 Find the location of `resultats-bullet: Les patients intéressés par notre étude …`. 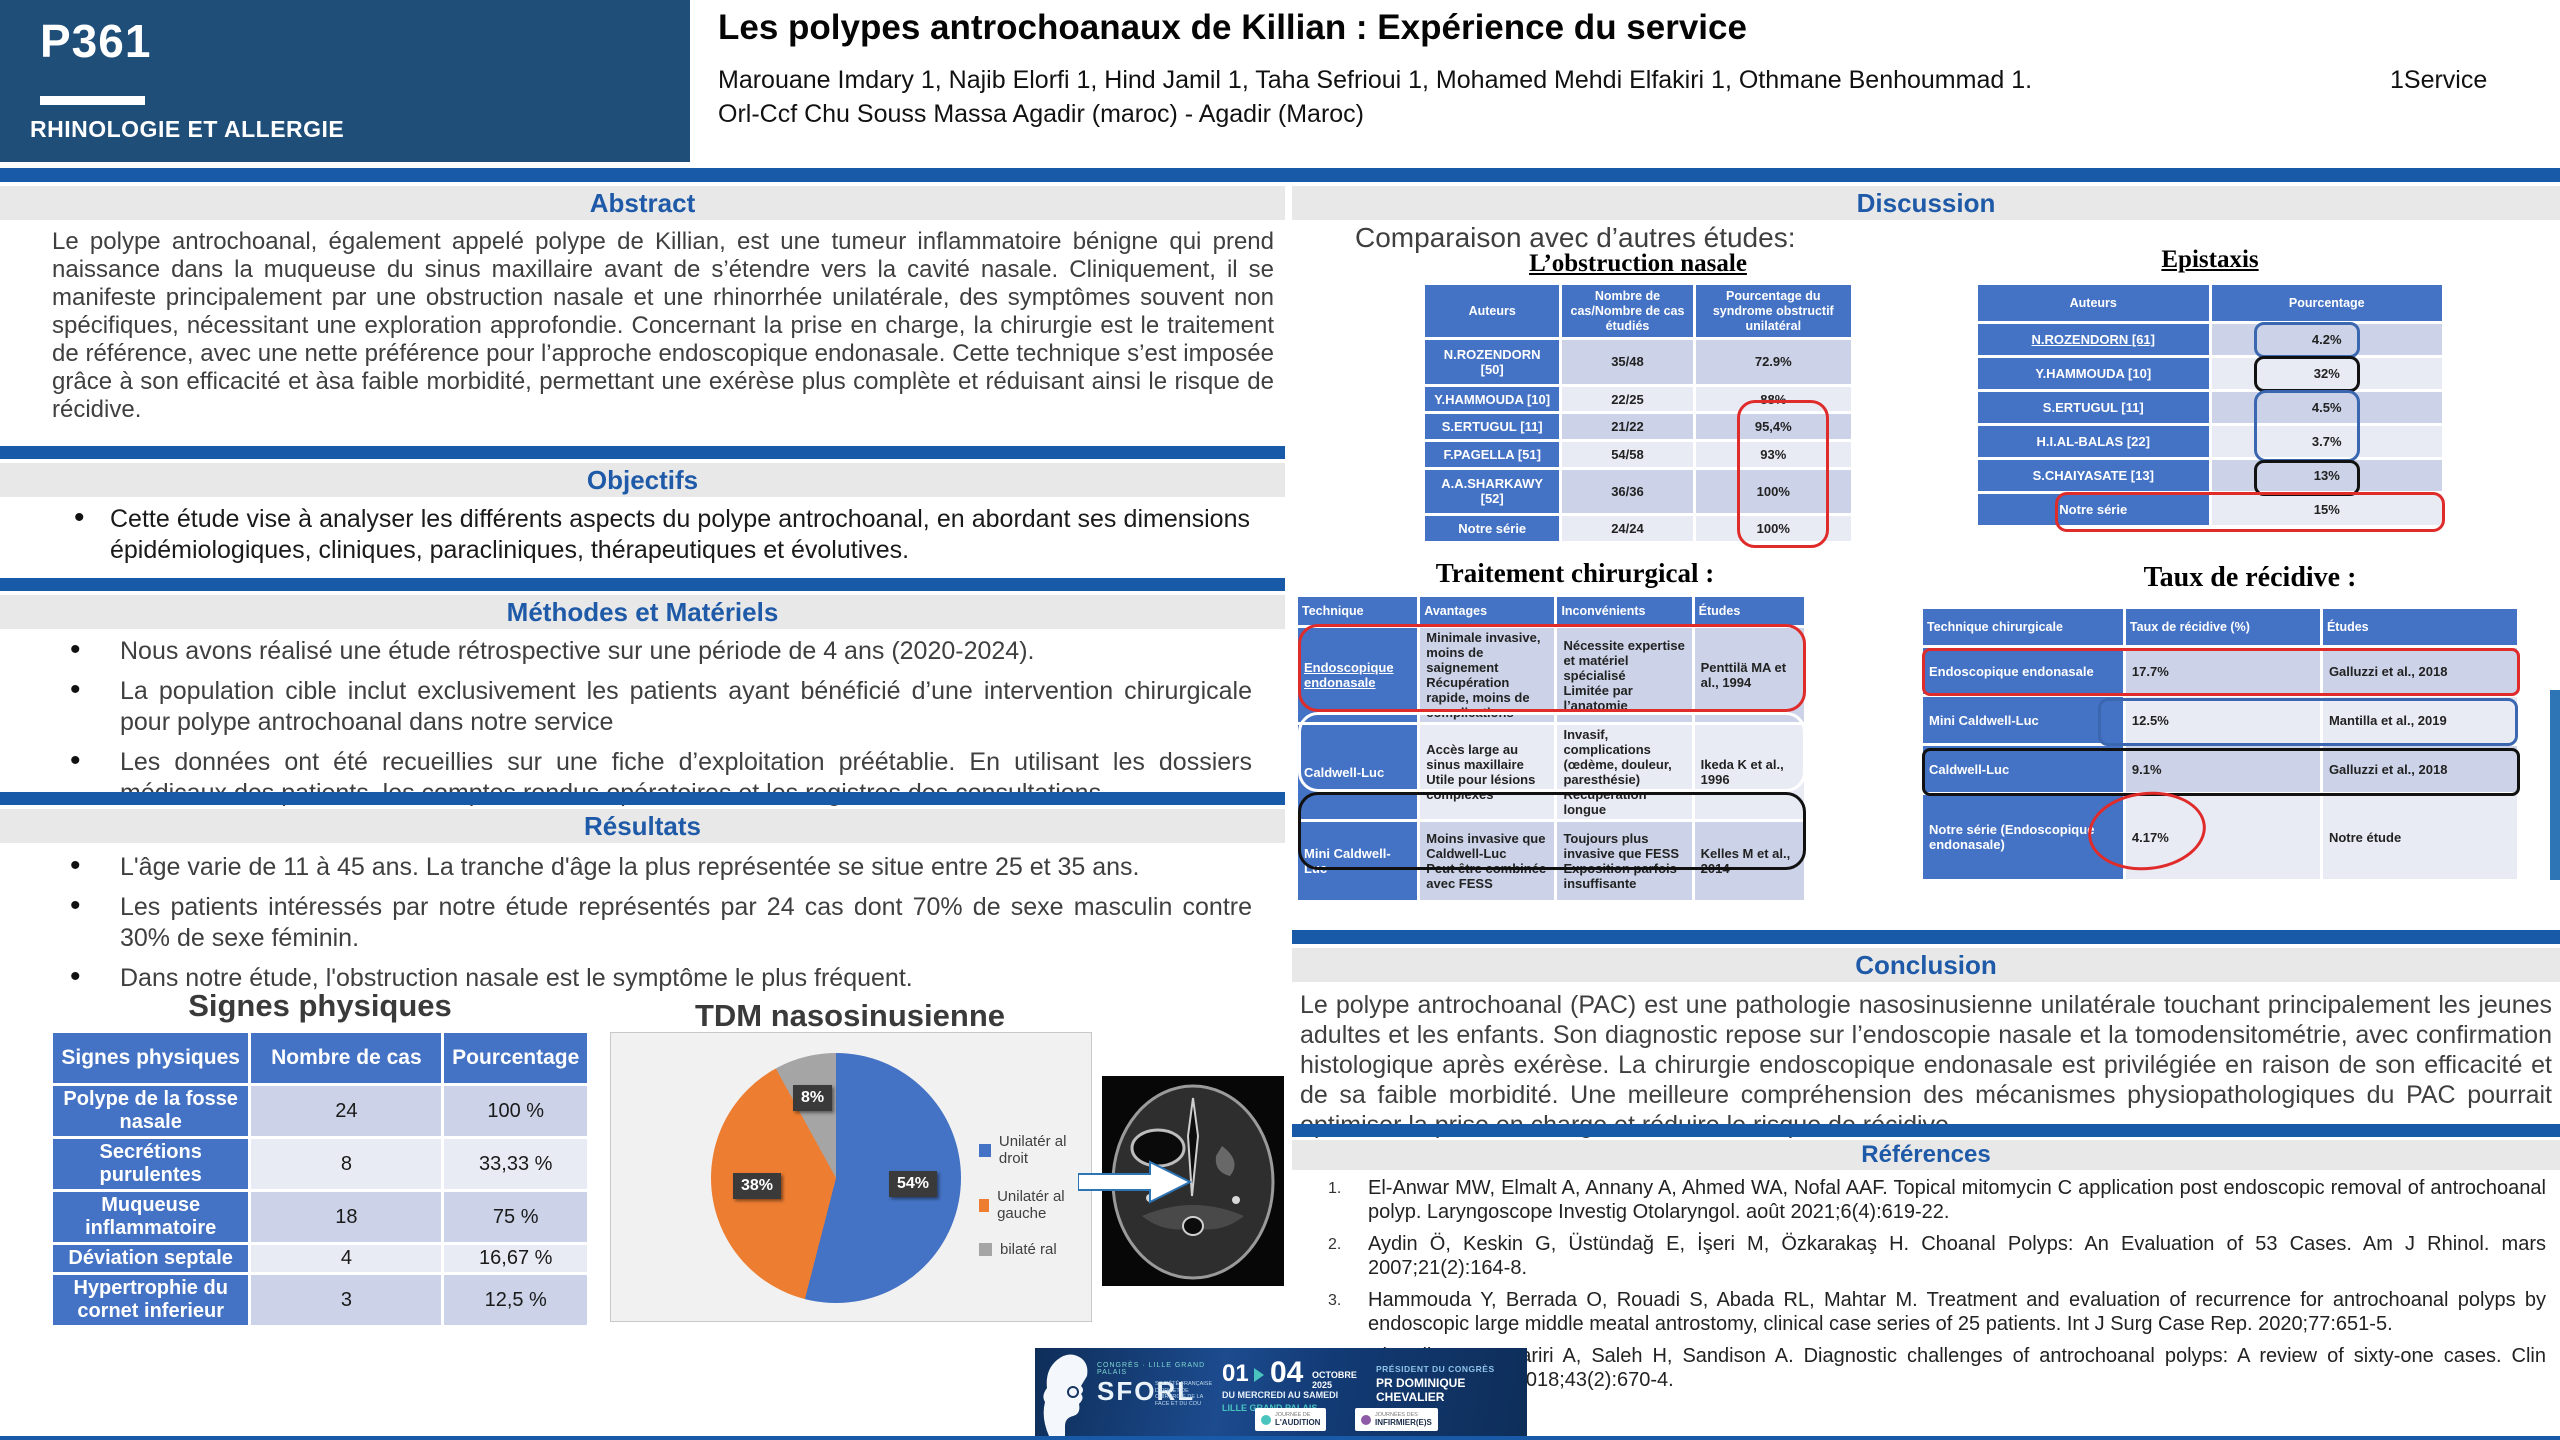

resultats-bullet: Les patients intéressés par notre étude … is located at coordinates (652, 922).